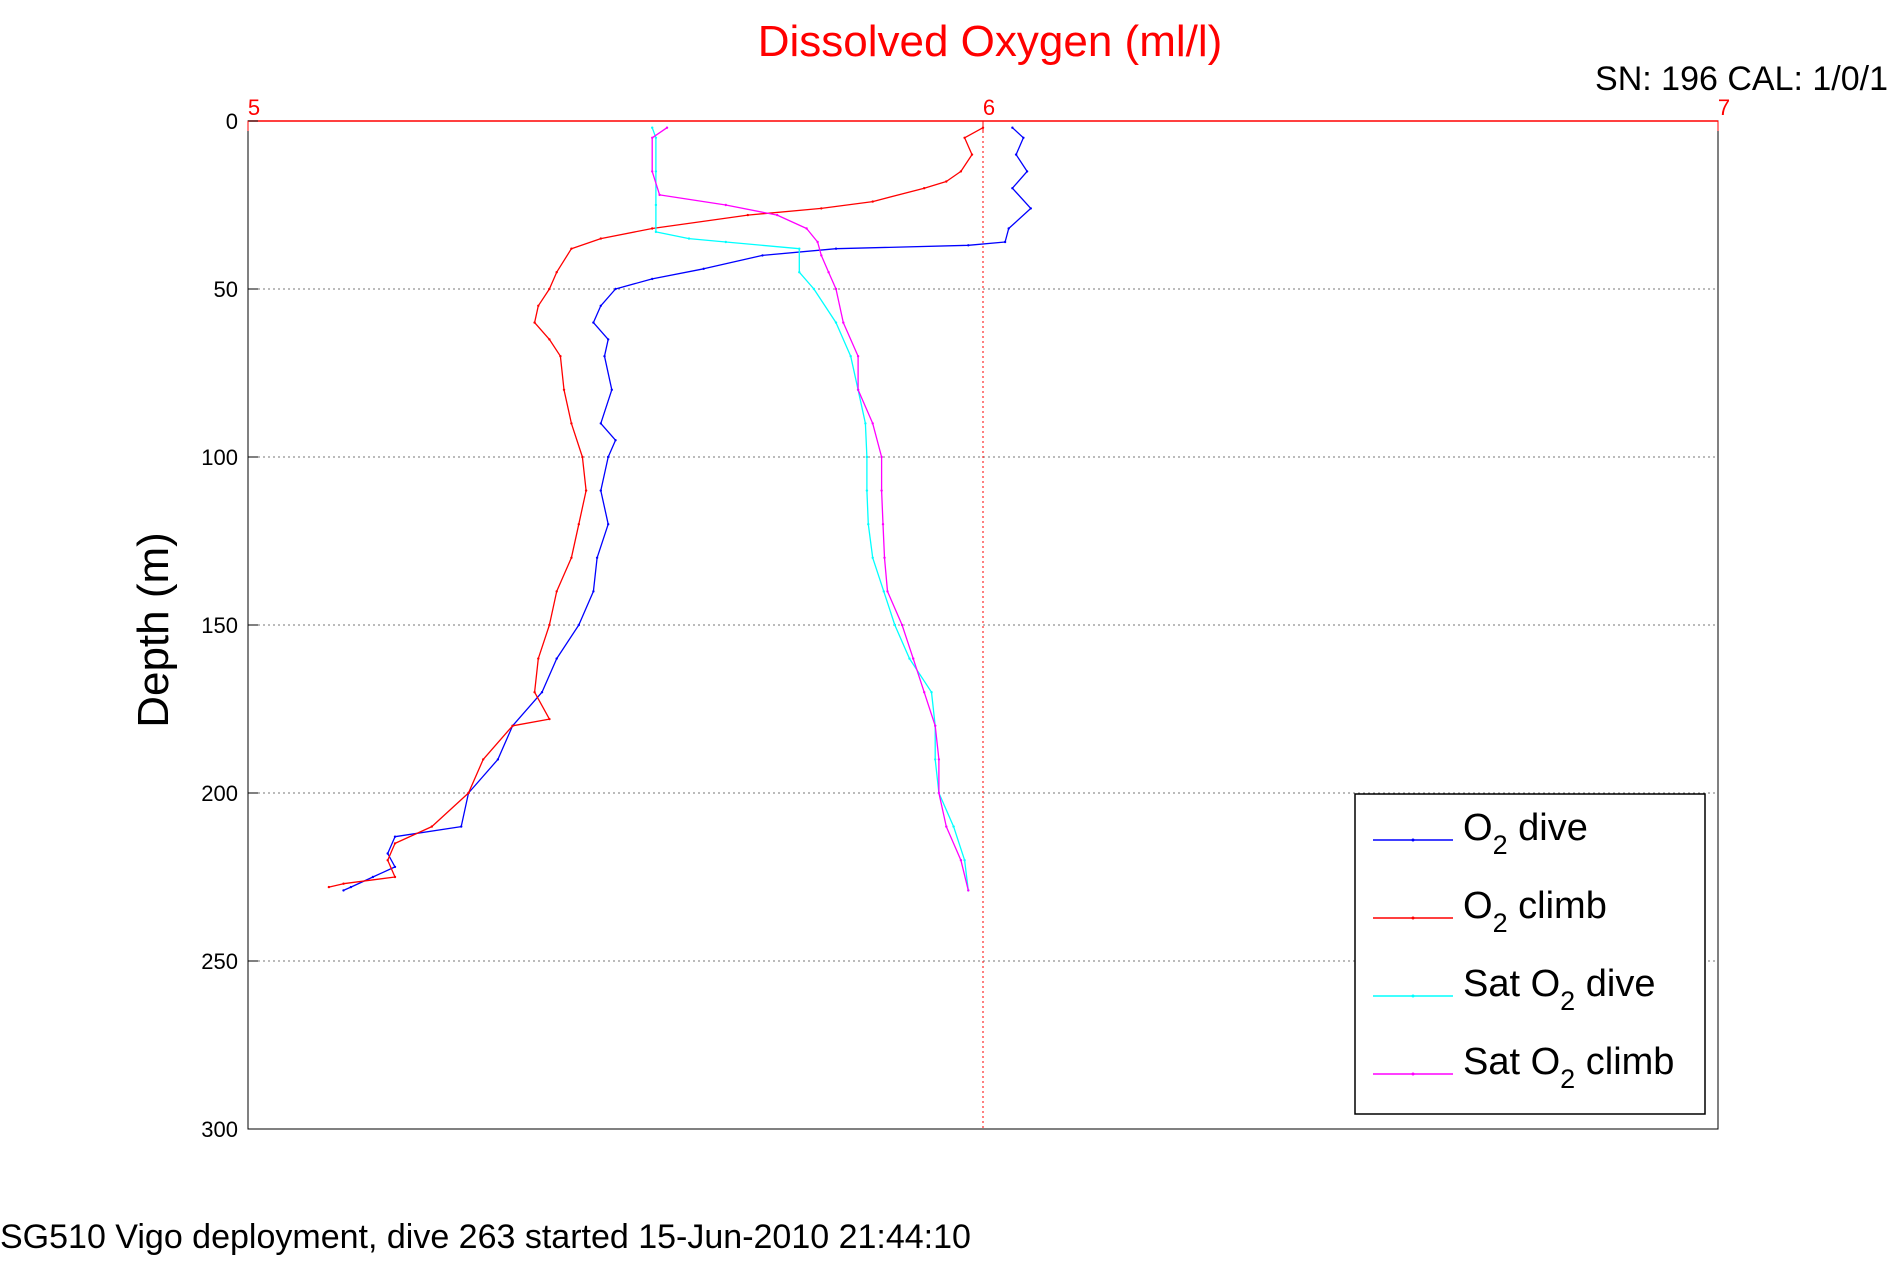 The image size is (1891, 1262). I want to click on legend-label-4: Sat O2 climb, so click(1568, 1067).